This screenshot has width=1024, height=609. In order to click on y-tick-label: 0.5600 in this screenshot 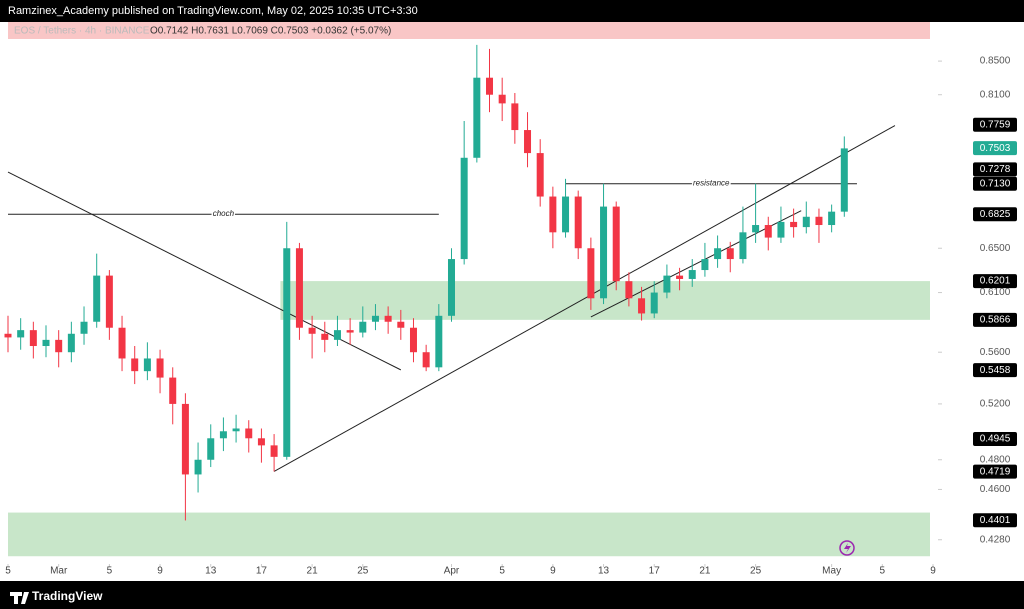, I will do `click(995, 352)`.